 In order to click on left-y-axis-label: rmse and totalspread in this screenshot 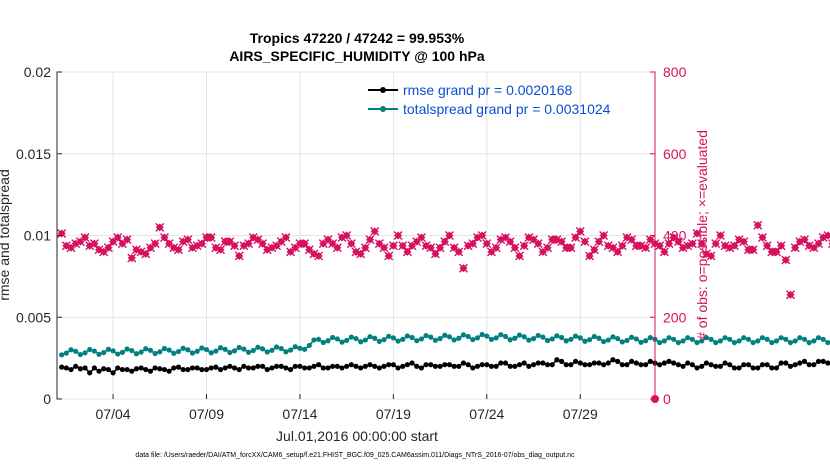, I will do `click(6, 235)`.